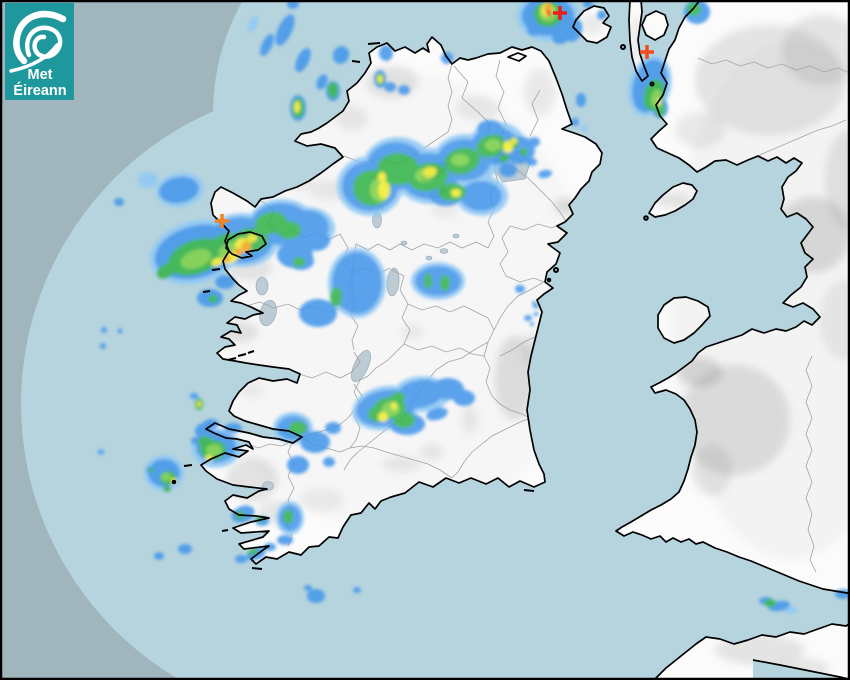  What do you see at coordinates (811, 464) in the screenshot?
I see `england-wales-border` at bounding box center [811, 464].